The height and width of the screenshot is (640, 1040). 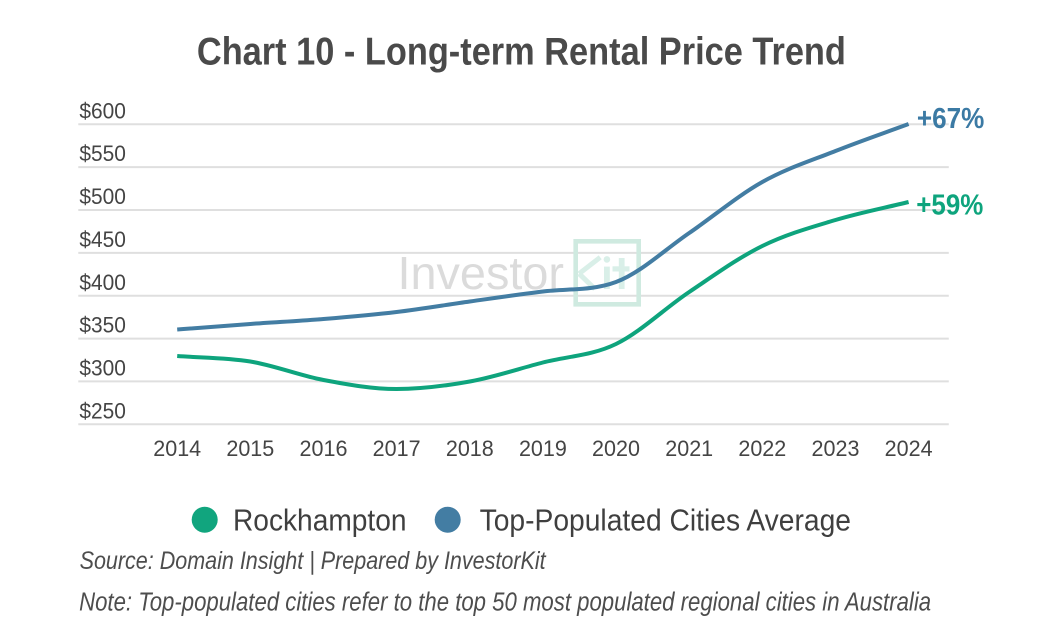 What do you see at coordinates (102, 110) in the screenshot?
I see `svg-text: $600` at bounding box center [102, 110].